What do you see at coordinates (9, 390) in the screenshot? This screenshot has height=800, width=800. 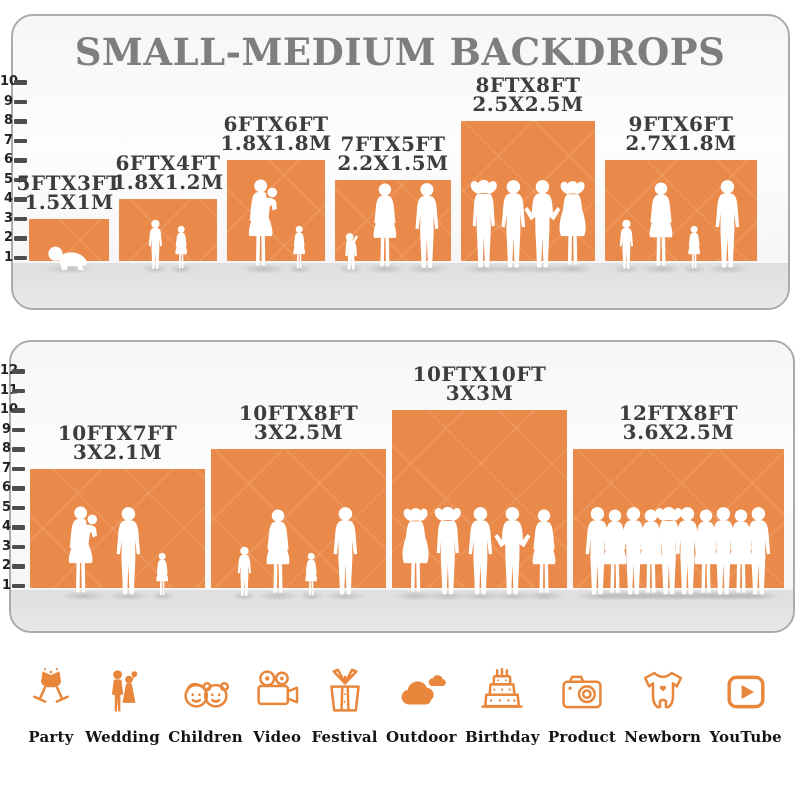 I see `ruler-number: 11` at bounding box center [9, 390].